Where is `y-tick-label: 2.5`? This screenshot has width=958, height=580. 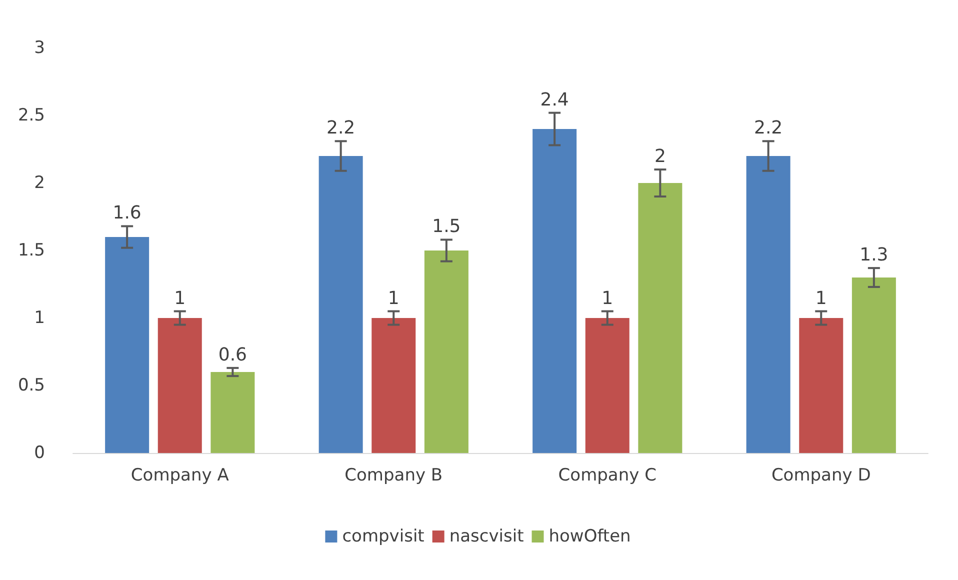
y-tick-label: 2.5 is located at coordinates (31, 116).